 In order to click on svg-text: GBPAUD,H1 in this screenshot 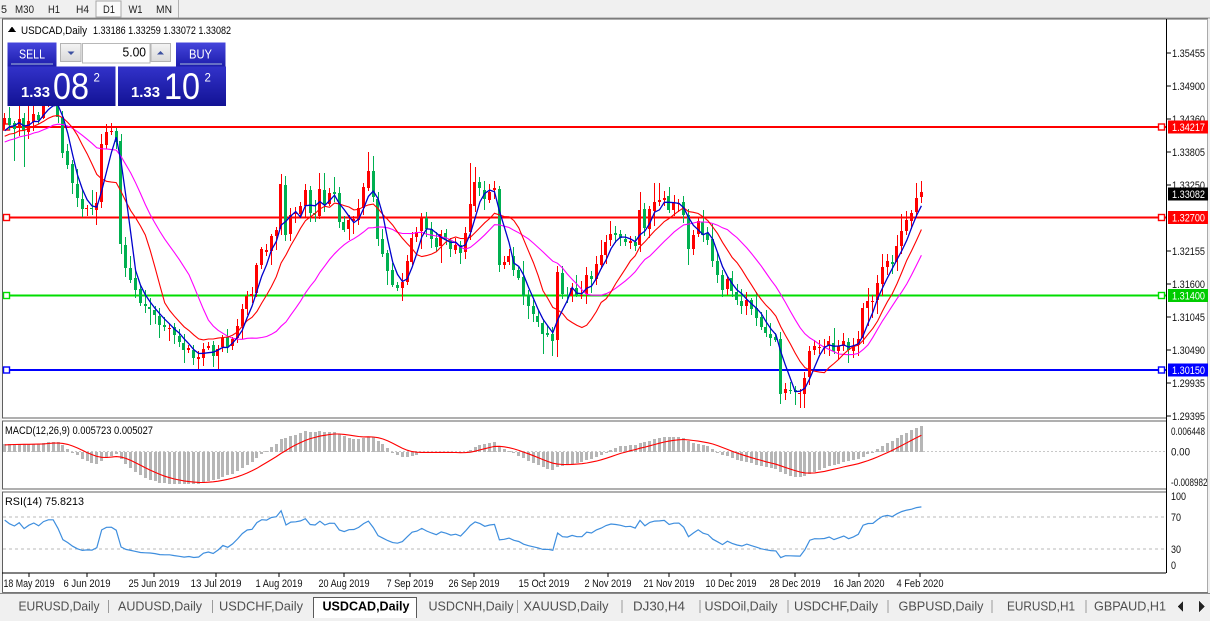, I will do `click(1130, 607)`.